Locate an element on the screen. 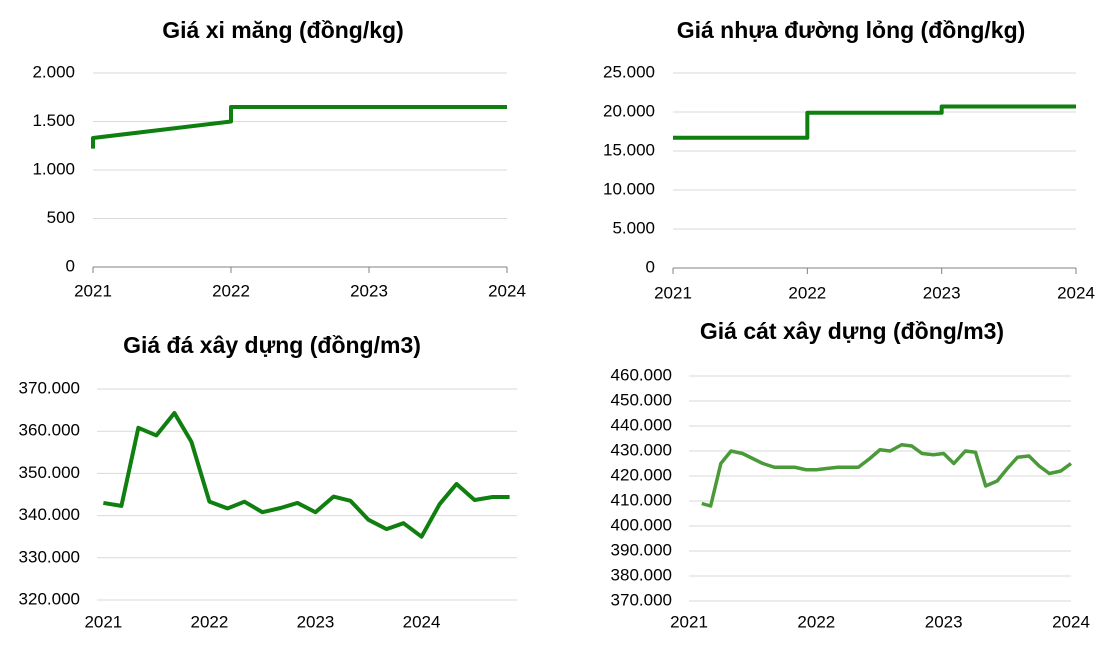 This screenshot has width=1115, height=648. y-tick-label: 360.000 is located at coordinates (49, 430).